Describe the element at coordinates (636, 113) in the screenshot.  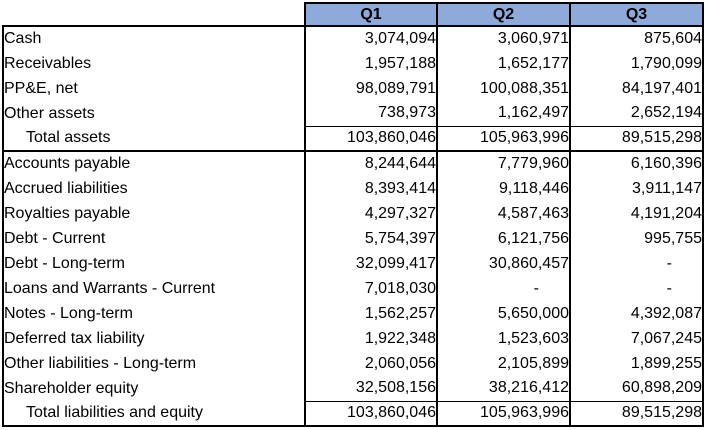
I see `value-q3: 2,652,194` at that location.